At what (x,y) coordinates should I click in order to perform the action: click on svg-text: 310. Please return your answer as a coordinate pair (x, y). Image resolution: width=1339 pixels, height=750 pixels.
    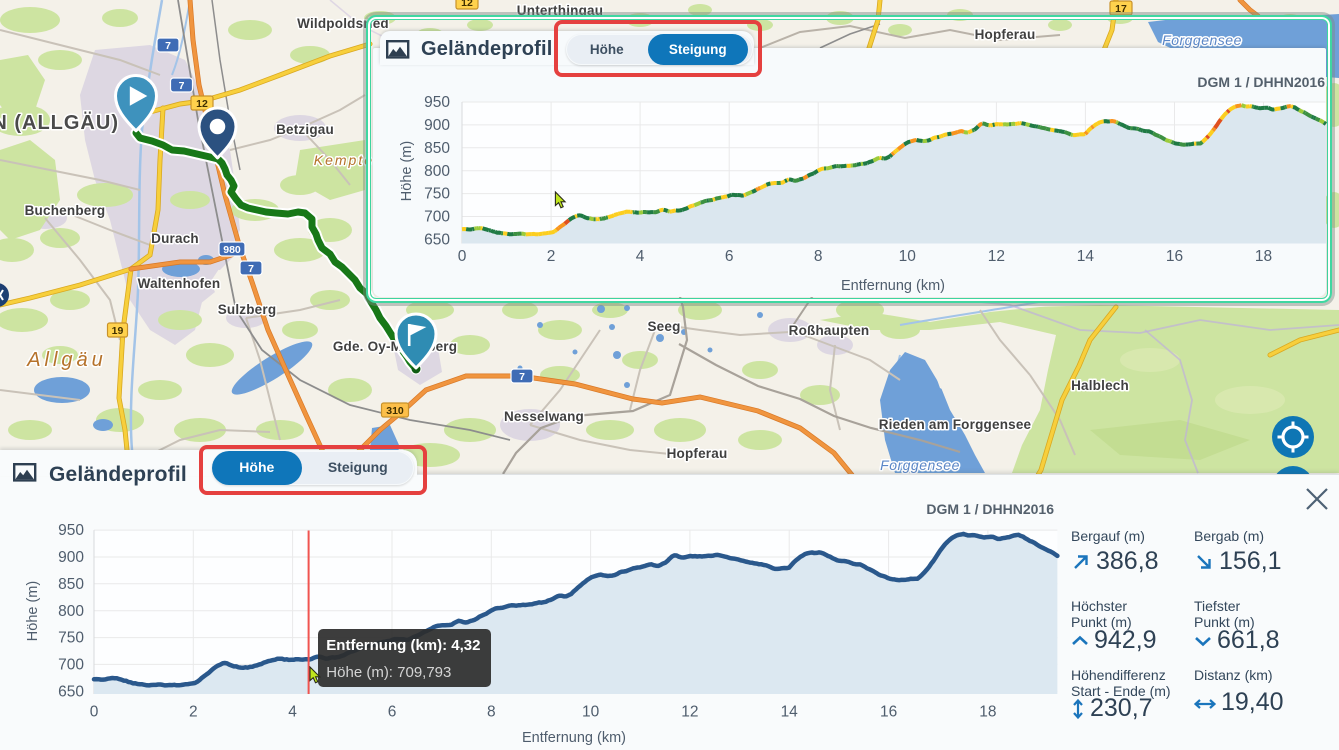
    Looking at the image, I should click on (395, 411).